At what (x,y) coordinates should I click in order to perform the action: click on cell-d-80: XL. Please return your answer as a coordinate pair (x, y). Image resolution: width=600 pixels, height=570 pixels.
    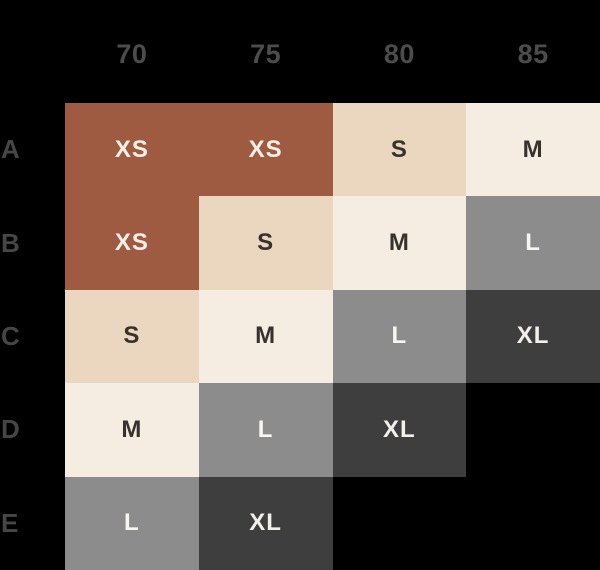
    Looking at the image, I should click on (399, 430).